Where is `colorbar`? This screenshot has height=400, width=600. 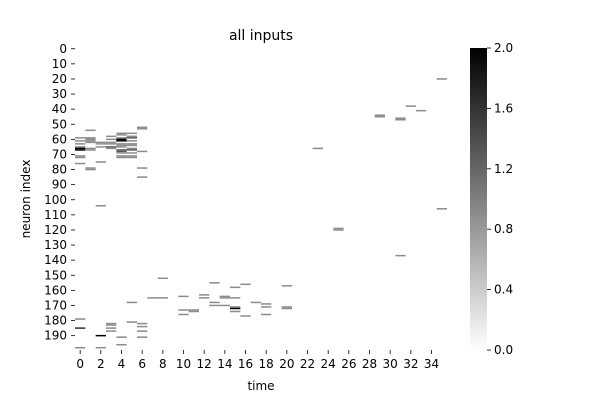 colorbar is located at coordinates (478, 199).